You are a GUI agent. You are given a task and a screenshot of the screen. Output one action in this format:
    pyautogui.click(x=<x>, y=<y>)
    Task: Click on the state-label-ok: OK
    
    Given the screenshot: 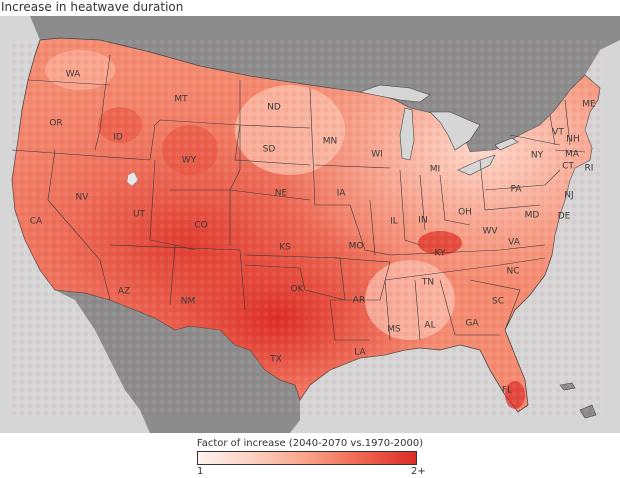 What is the action you would take?
    pyautogui.click(x=298, y=290)
    